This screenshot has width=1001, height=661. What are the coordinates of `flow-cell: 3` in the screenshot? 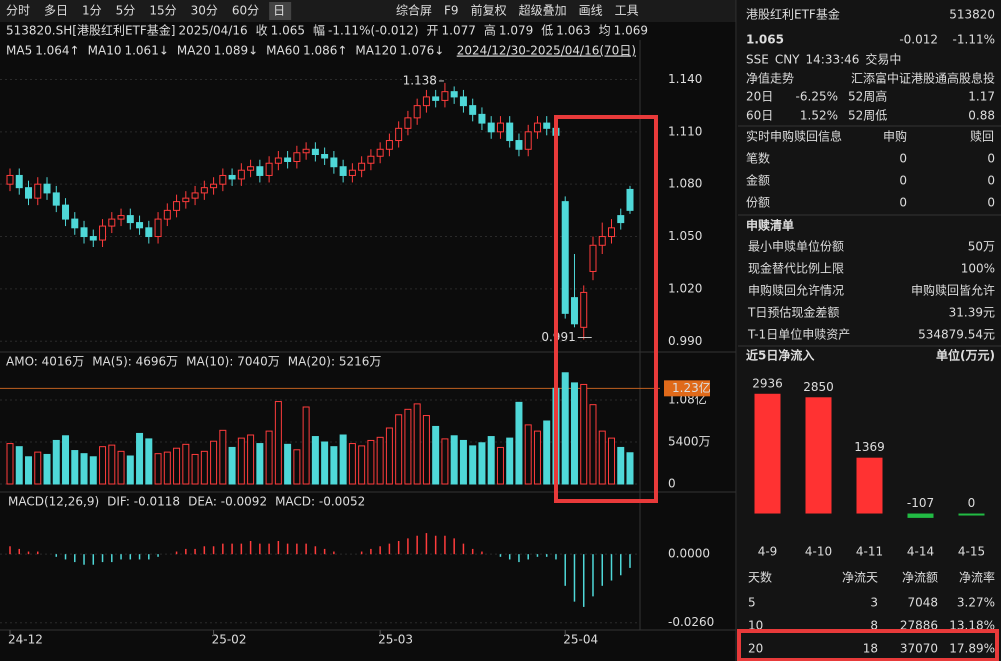 It's located at (874, 603).